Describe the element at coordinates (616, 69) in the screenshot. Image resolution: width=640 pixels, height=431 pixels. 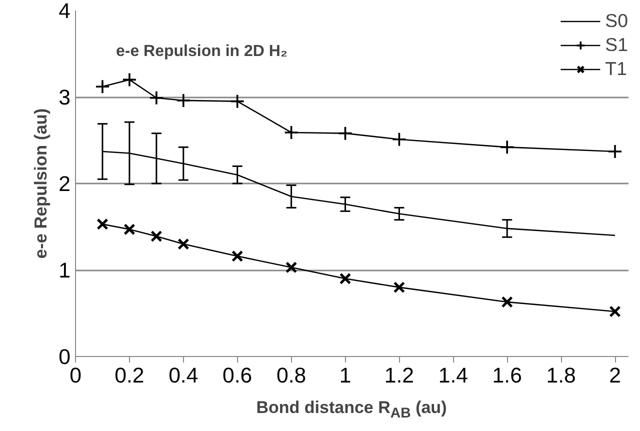
I see `legend-label: T1` at that location.